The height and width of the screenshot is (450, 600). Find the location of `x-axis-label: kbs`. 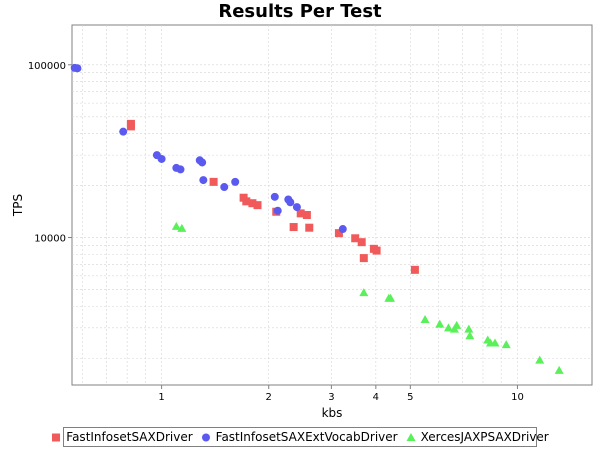

x-axis-label: kbs is located at coordinates (332, 413).